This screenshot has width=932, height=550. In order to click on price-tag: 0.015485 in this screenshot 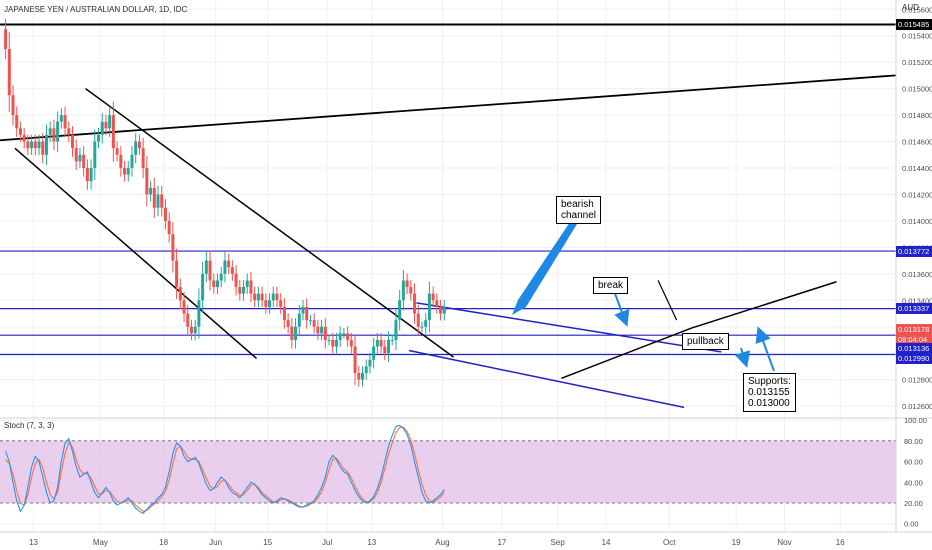, I will do `click(914, 24)`.